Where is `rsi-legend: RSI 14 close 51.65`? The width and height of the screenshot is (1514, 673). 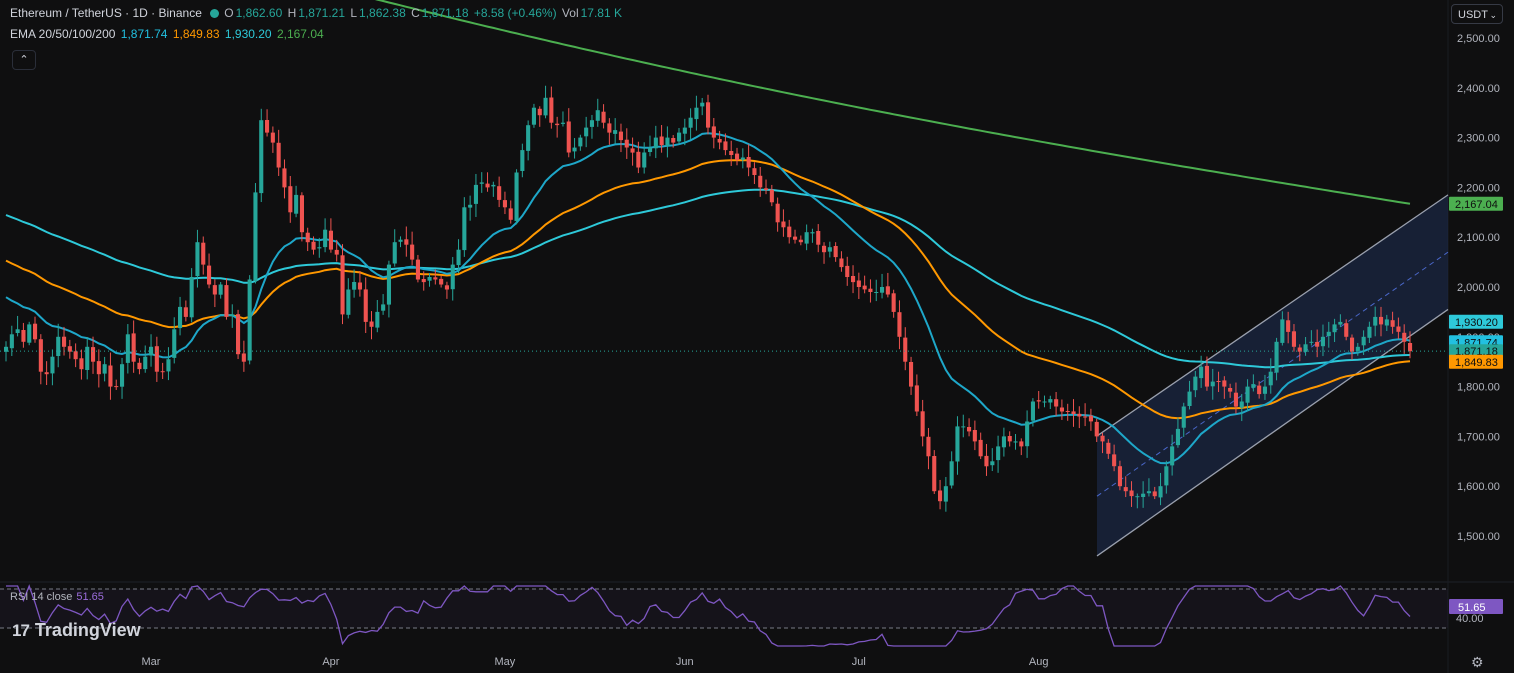 rsi-legend: RSI 14 close 51.65 is located at coordinates (57, 597).